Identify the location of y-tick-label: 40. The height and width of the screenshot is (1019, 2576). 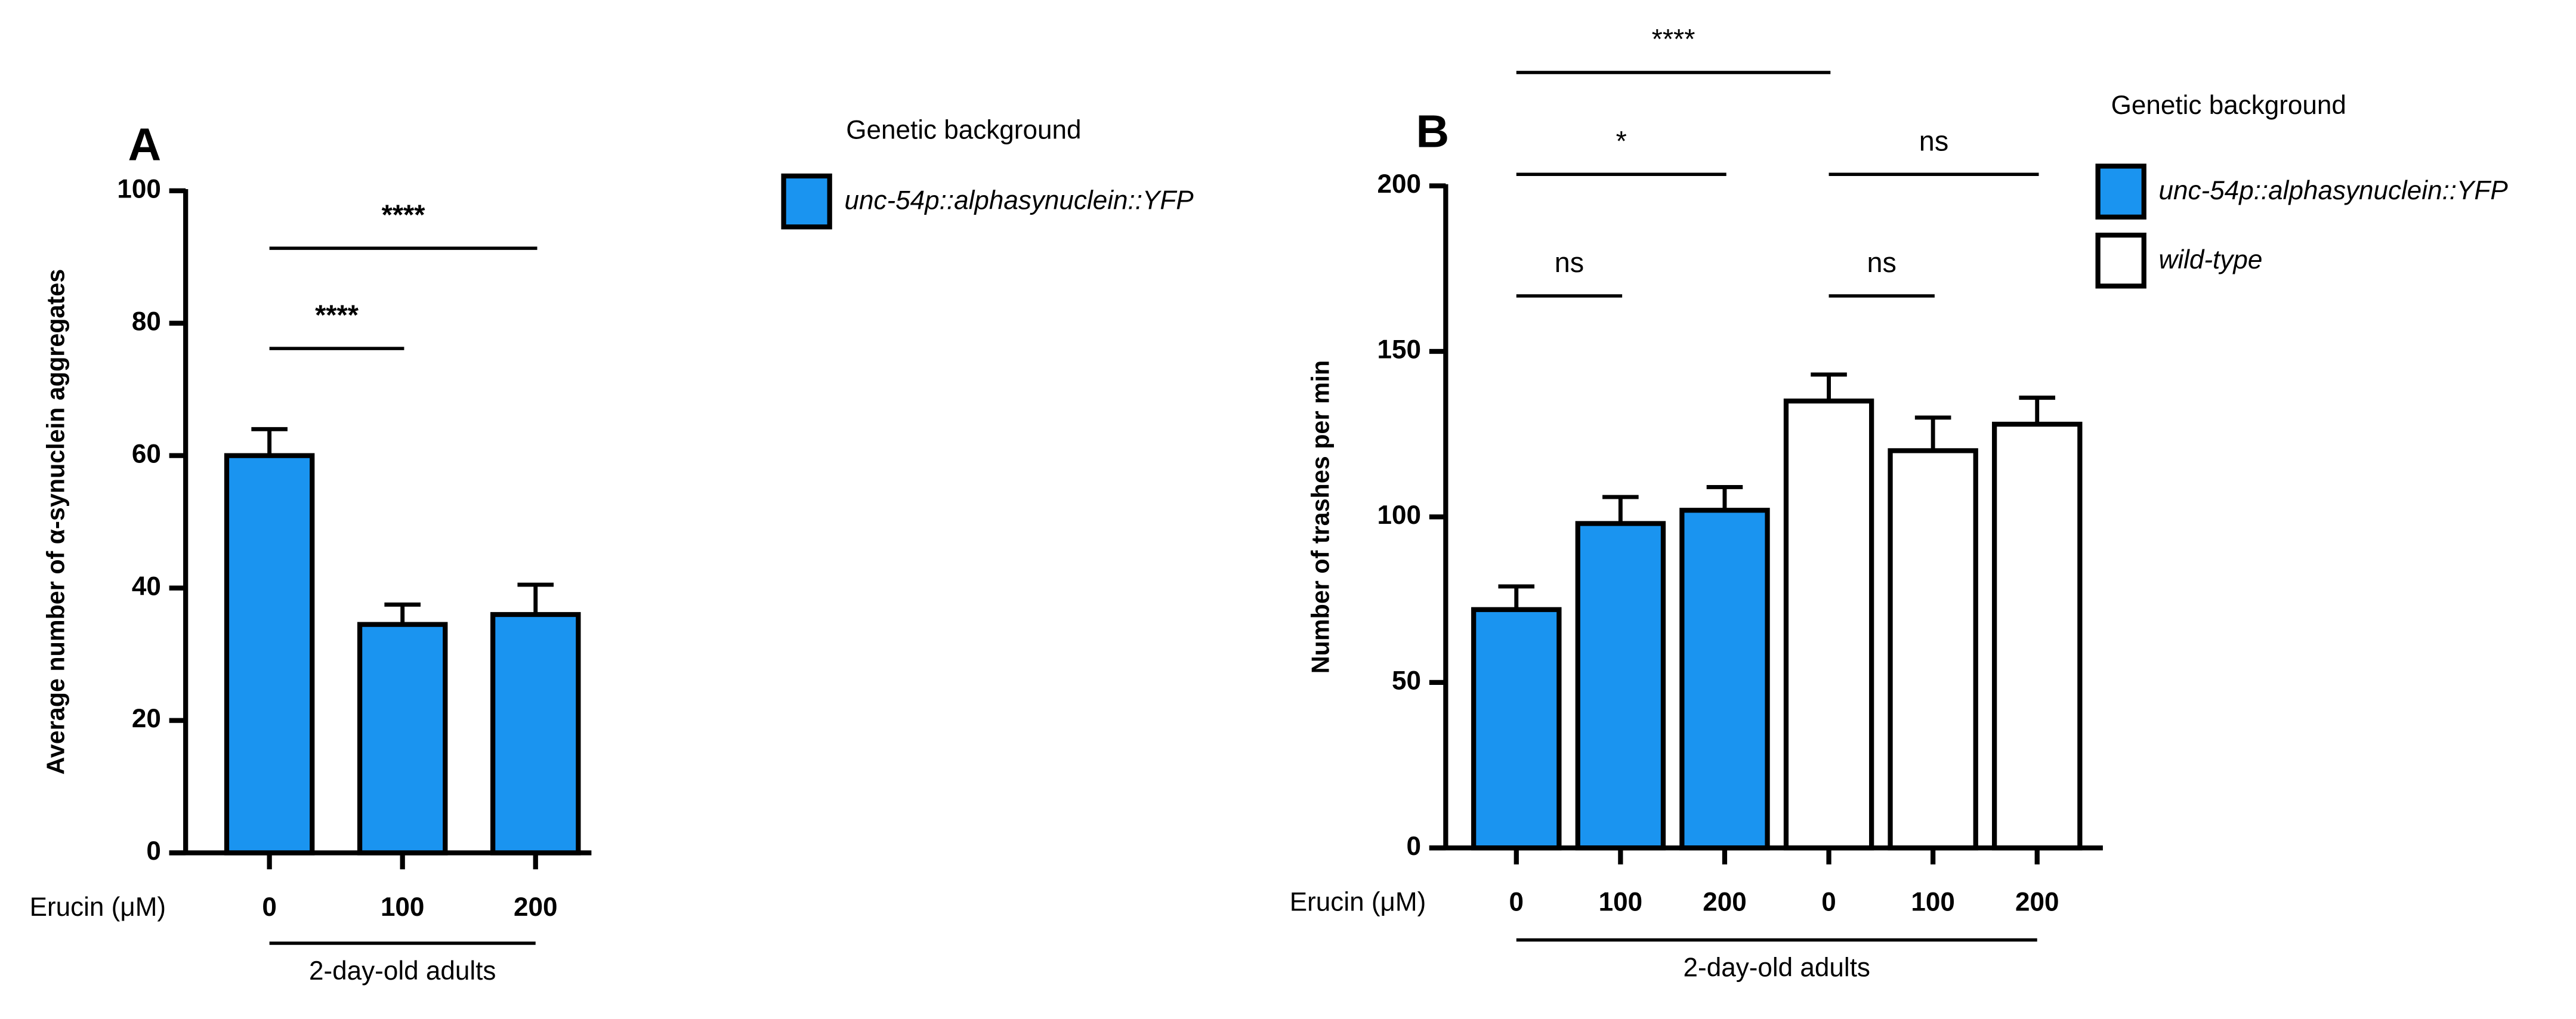
(146, 586).